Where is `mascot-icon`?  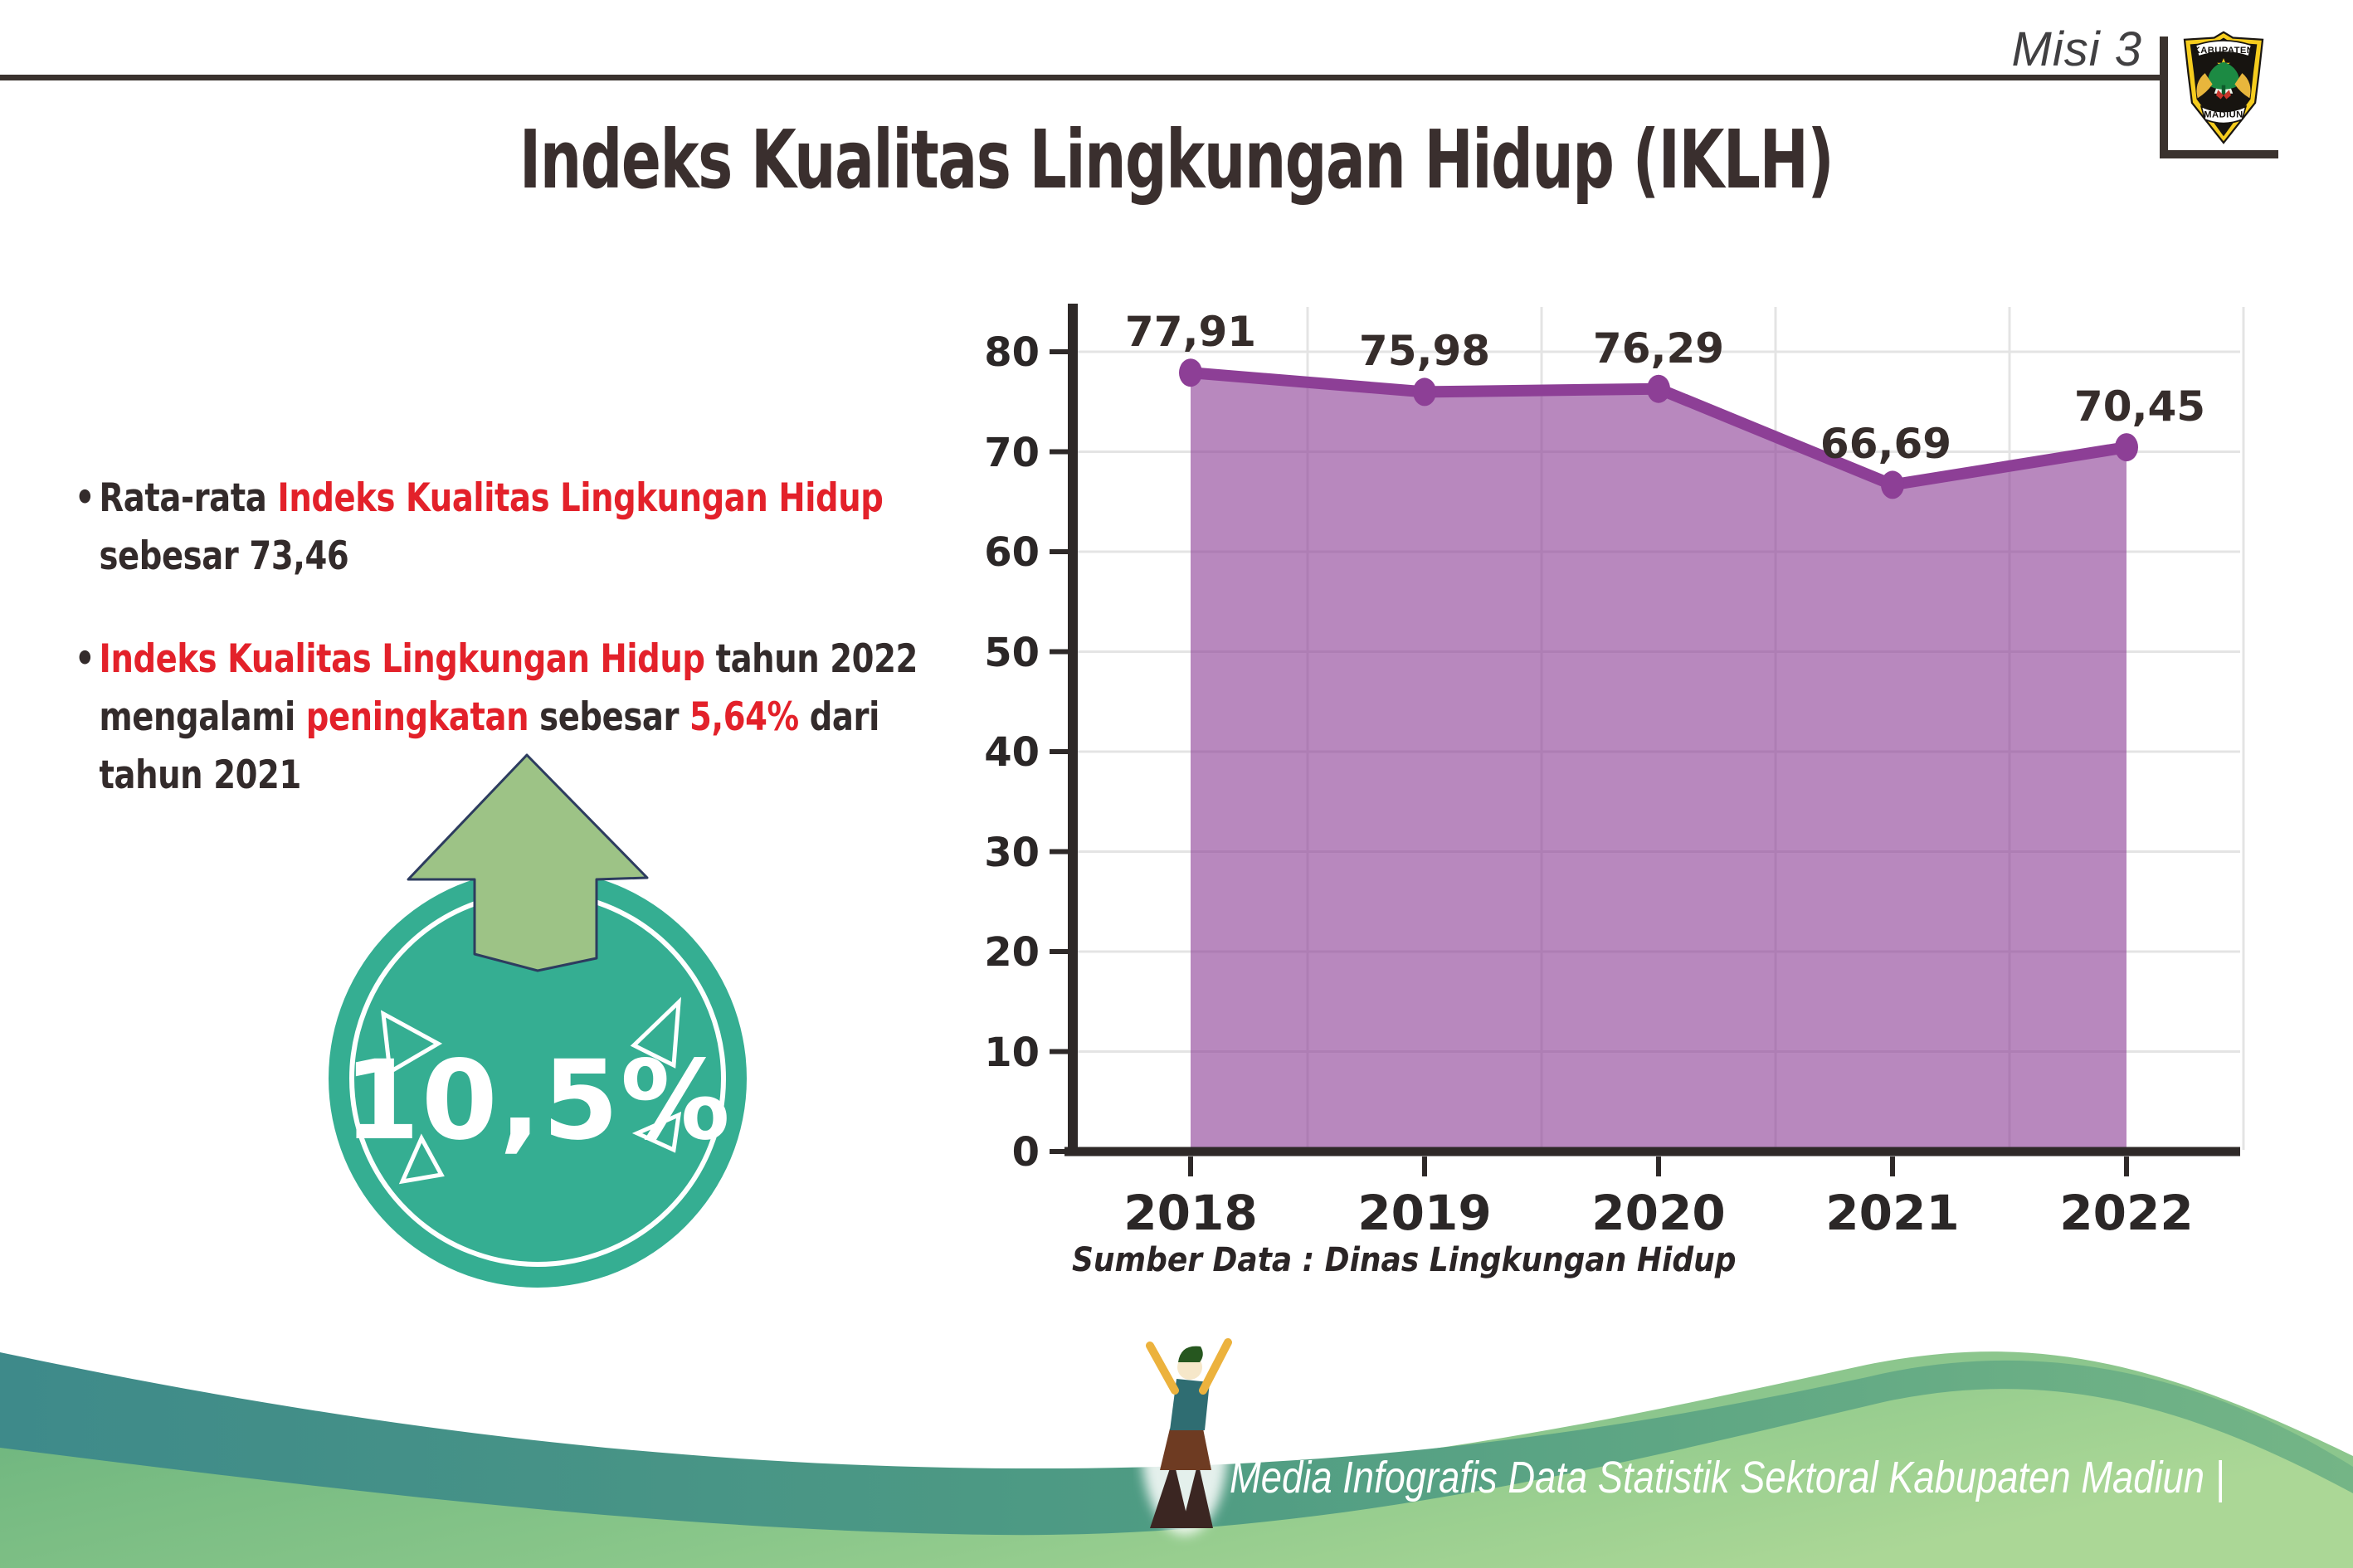 mascot-icon is located at coordinates (1187, 1436).